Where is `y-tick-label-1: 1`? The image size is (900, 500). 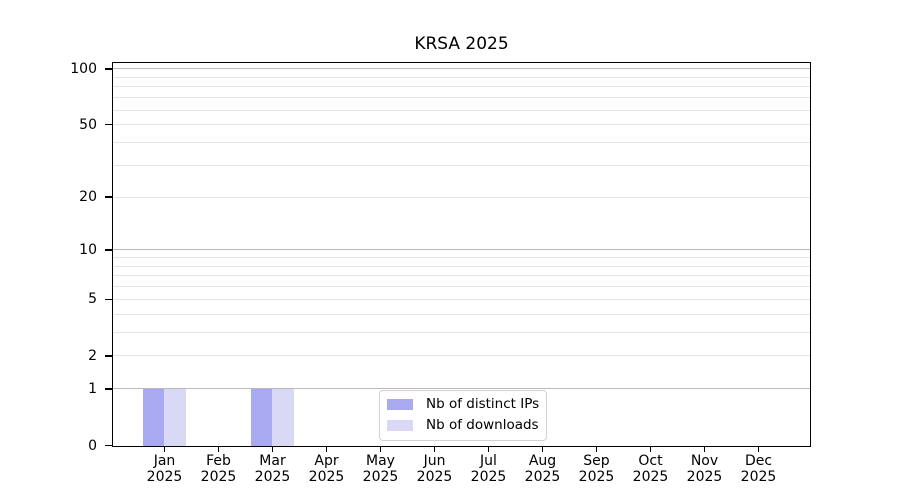
y-tick-label-1: 1 is located at coordinates (92, 388).